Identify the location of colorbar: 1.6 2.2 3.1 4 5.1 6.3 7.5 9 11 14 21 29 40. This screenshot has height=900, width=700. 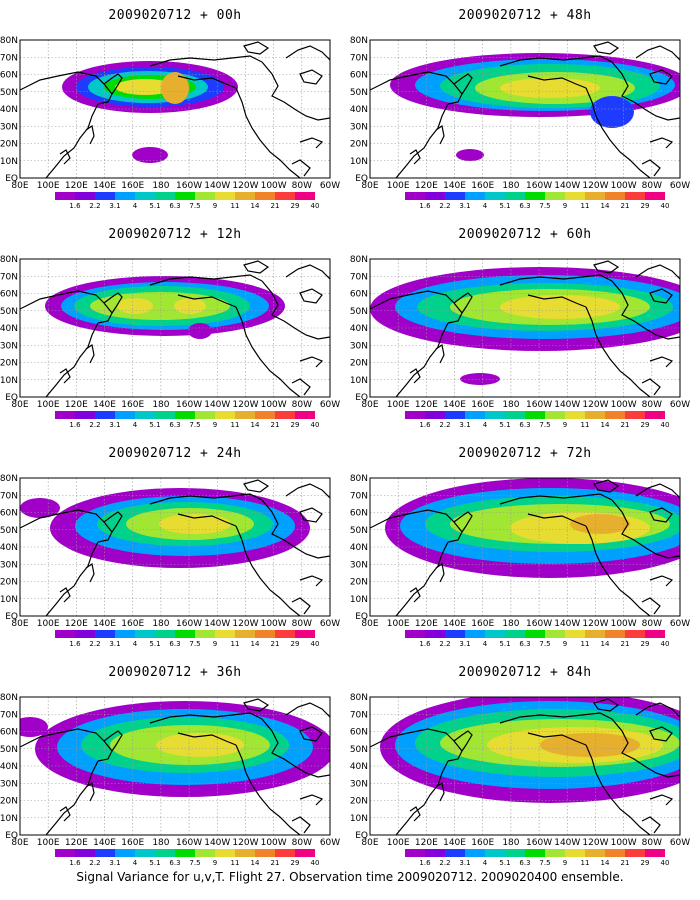
(537, 858).